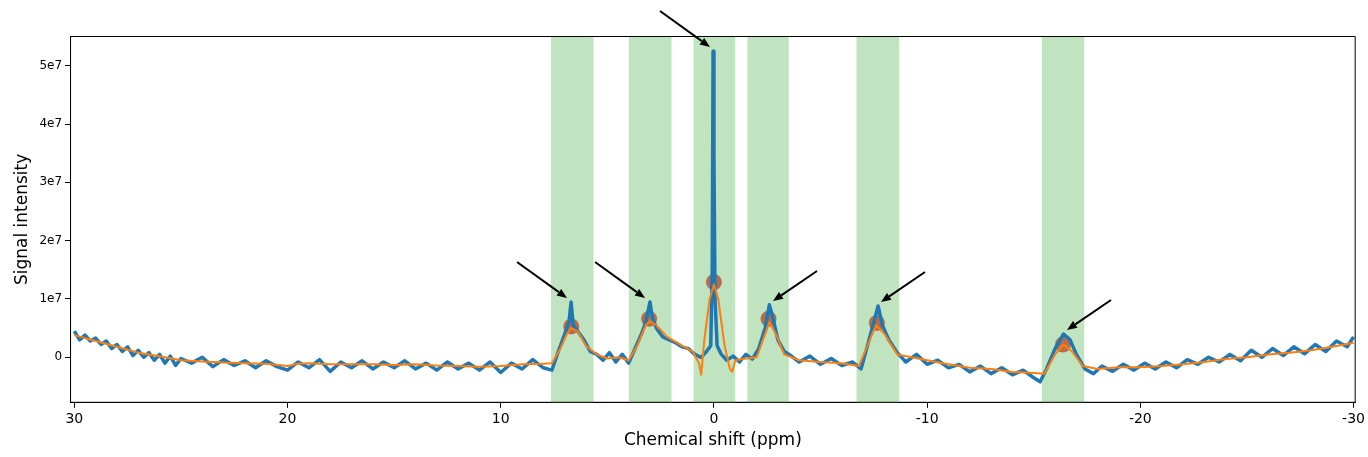 This screenshot has height=457, width=1368. Describe the element at coordinates (1353, 417) in the screenshot. I see `x-tick-label: -30` at that location.